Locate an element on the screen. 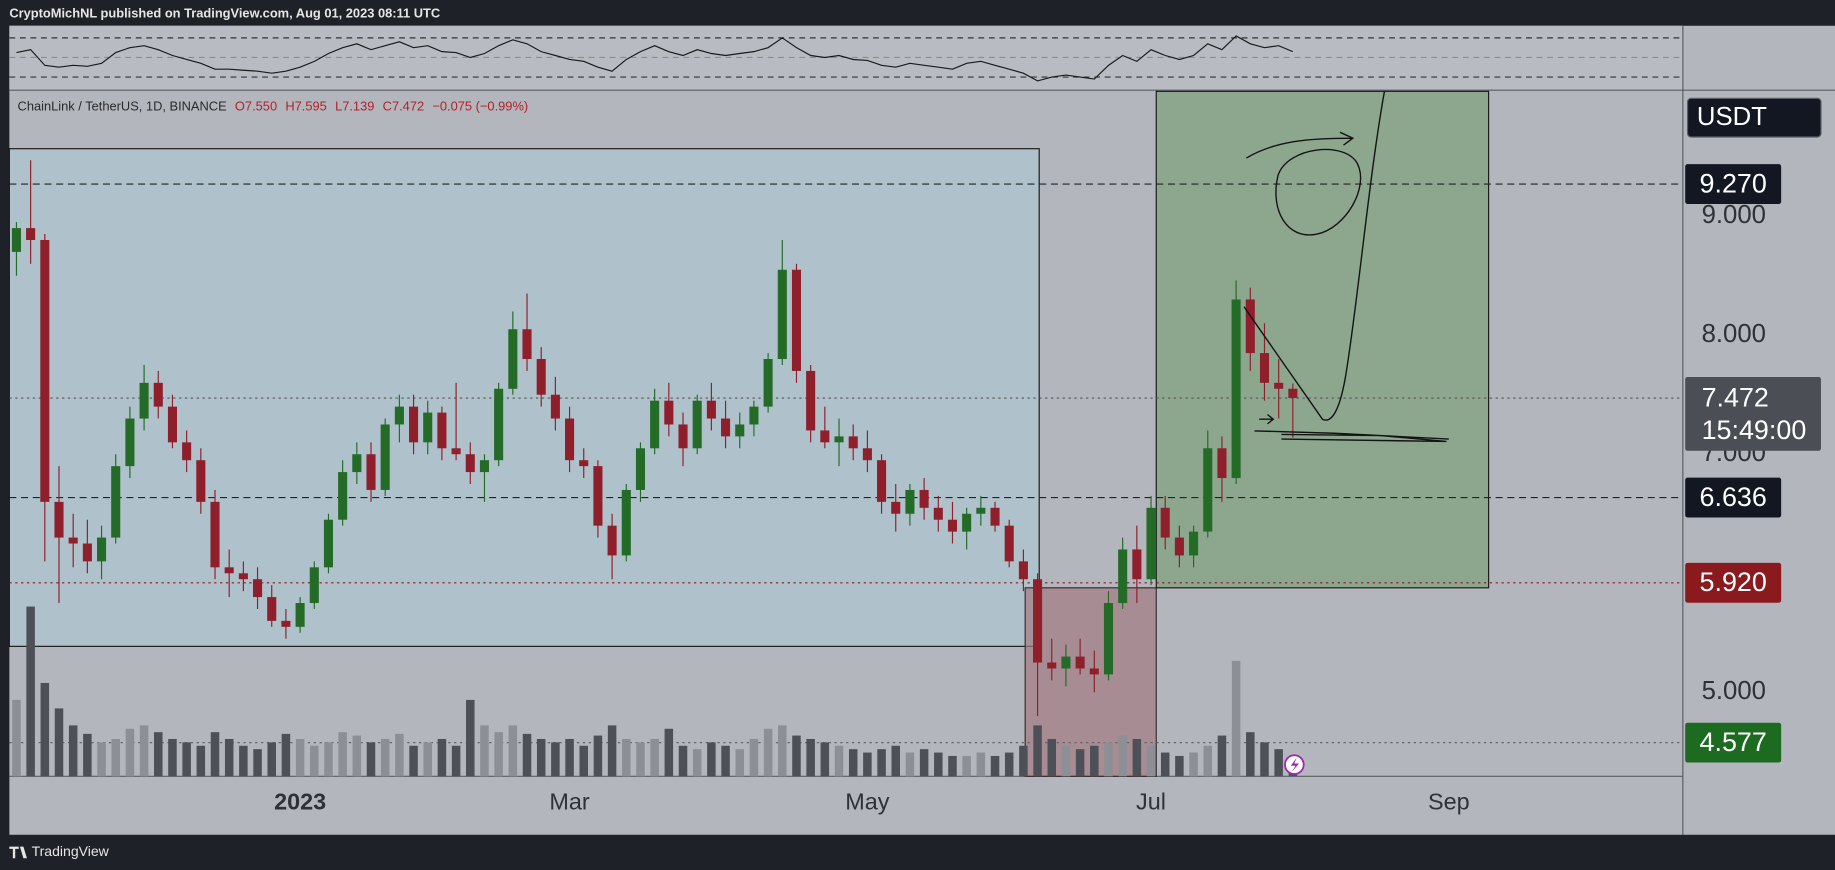  drawn-projection is located at coordinates (1314, 256).